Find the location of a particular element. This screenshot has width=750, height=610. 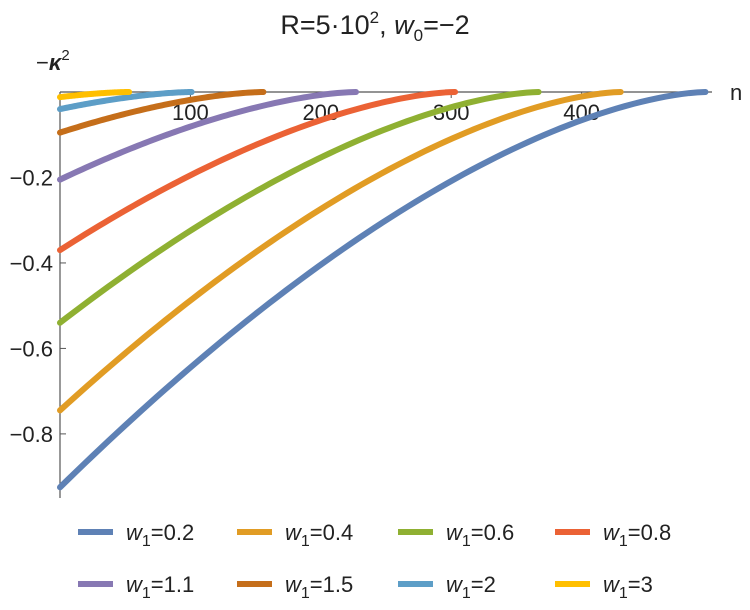

x-axis-label: n is located at coordinates (736, 92).